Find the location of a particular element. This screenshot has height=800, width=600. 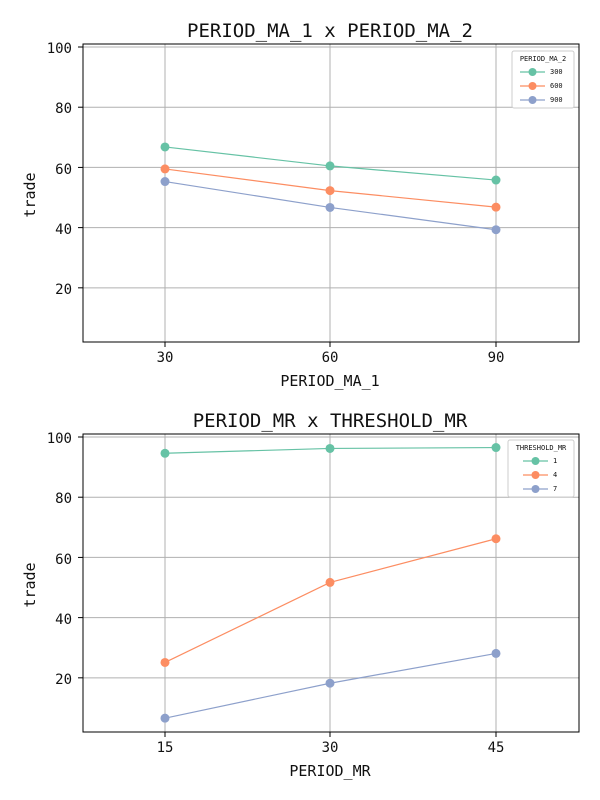

chart-mr-title: PERIOD_MR x THRESHOLD_MR is located at coordinates (330, 421).